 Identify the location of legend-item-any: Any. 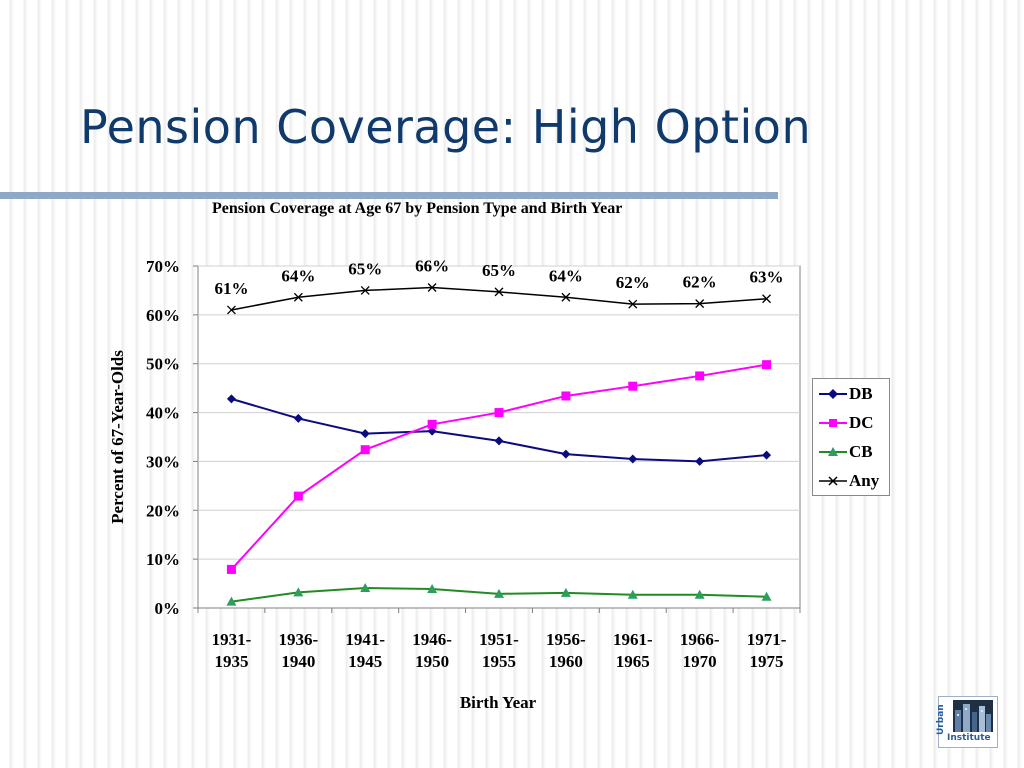
(854, 482).